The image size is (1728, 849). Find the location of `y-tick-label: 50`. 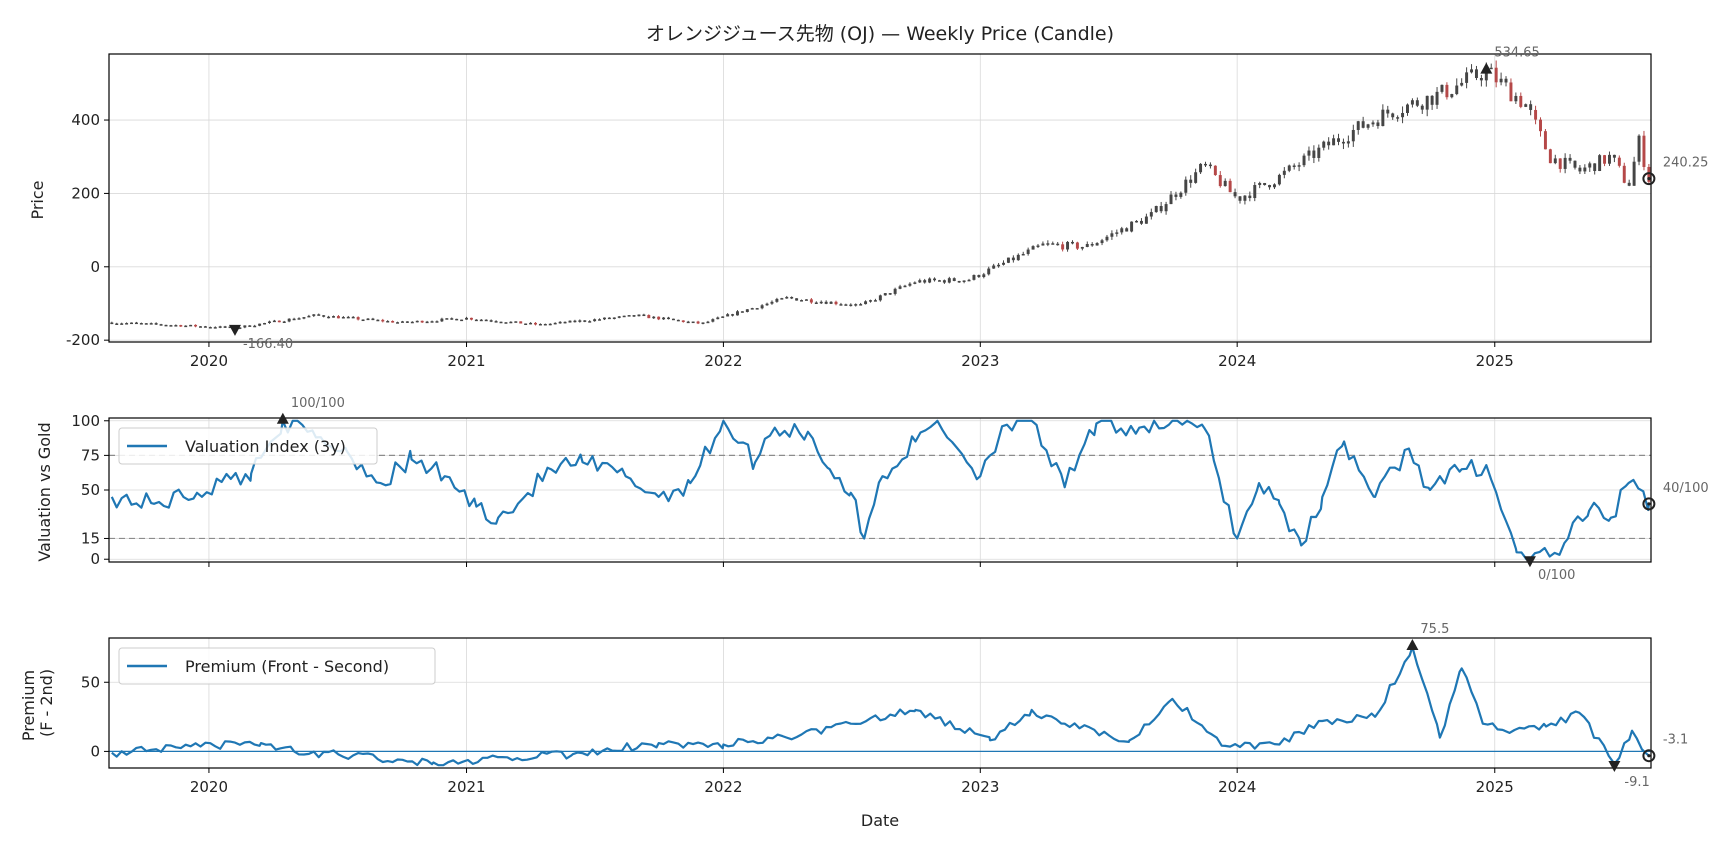

y-tick-label: 50 is located at coordinates (90, 682).